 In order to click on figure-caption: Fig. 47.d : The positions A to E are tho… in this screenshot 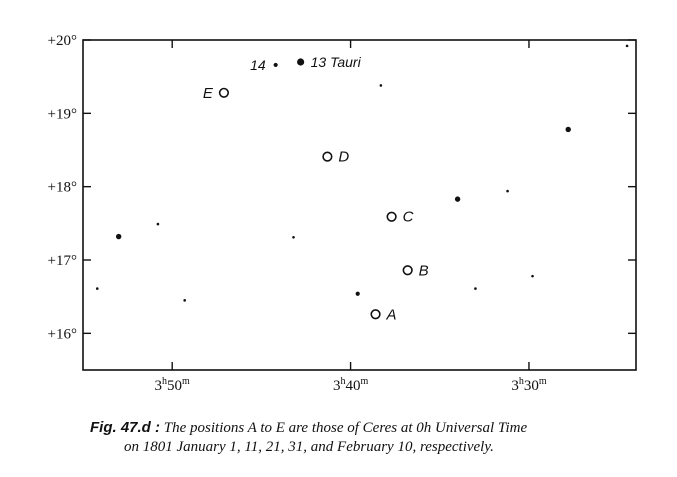, I will do `click(350, 437)`.